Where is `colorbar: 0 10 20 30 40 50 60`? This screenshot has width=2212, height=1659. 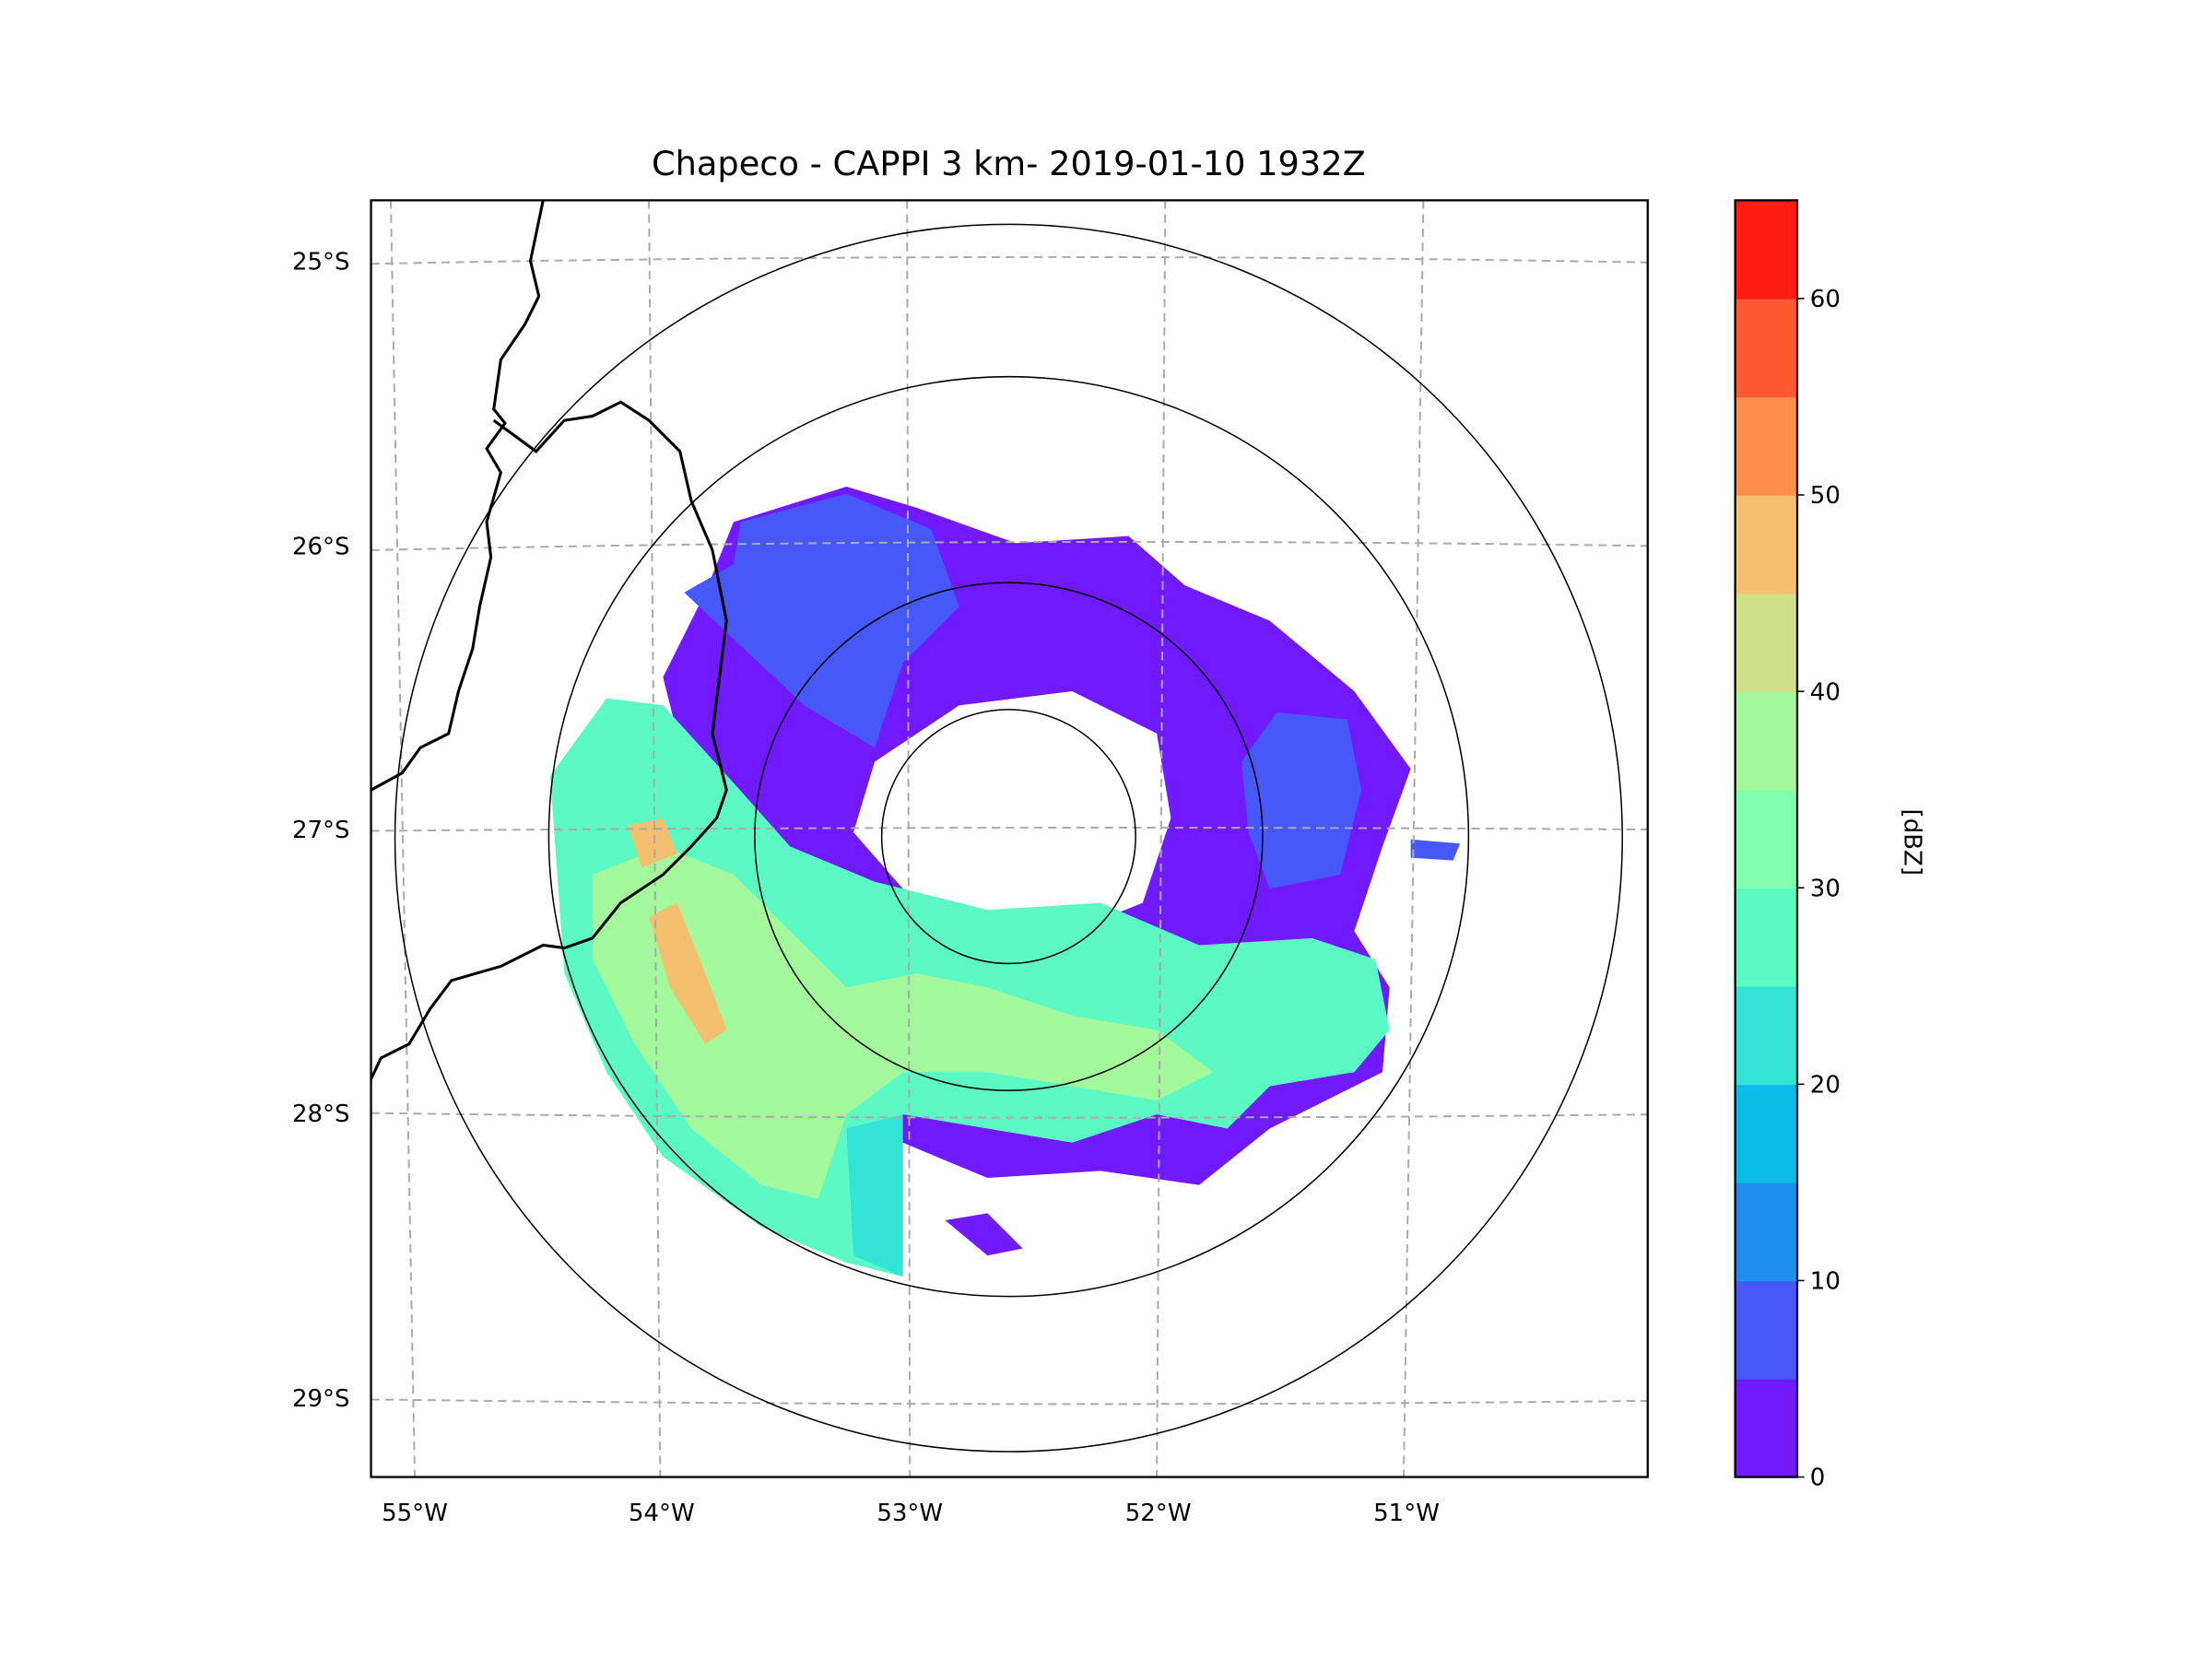 colorbar: 0 10 20 30 40 50 60 is located at coordinates (1787, 845).